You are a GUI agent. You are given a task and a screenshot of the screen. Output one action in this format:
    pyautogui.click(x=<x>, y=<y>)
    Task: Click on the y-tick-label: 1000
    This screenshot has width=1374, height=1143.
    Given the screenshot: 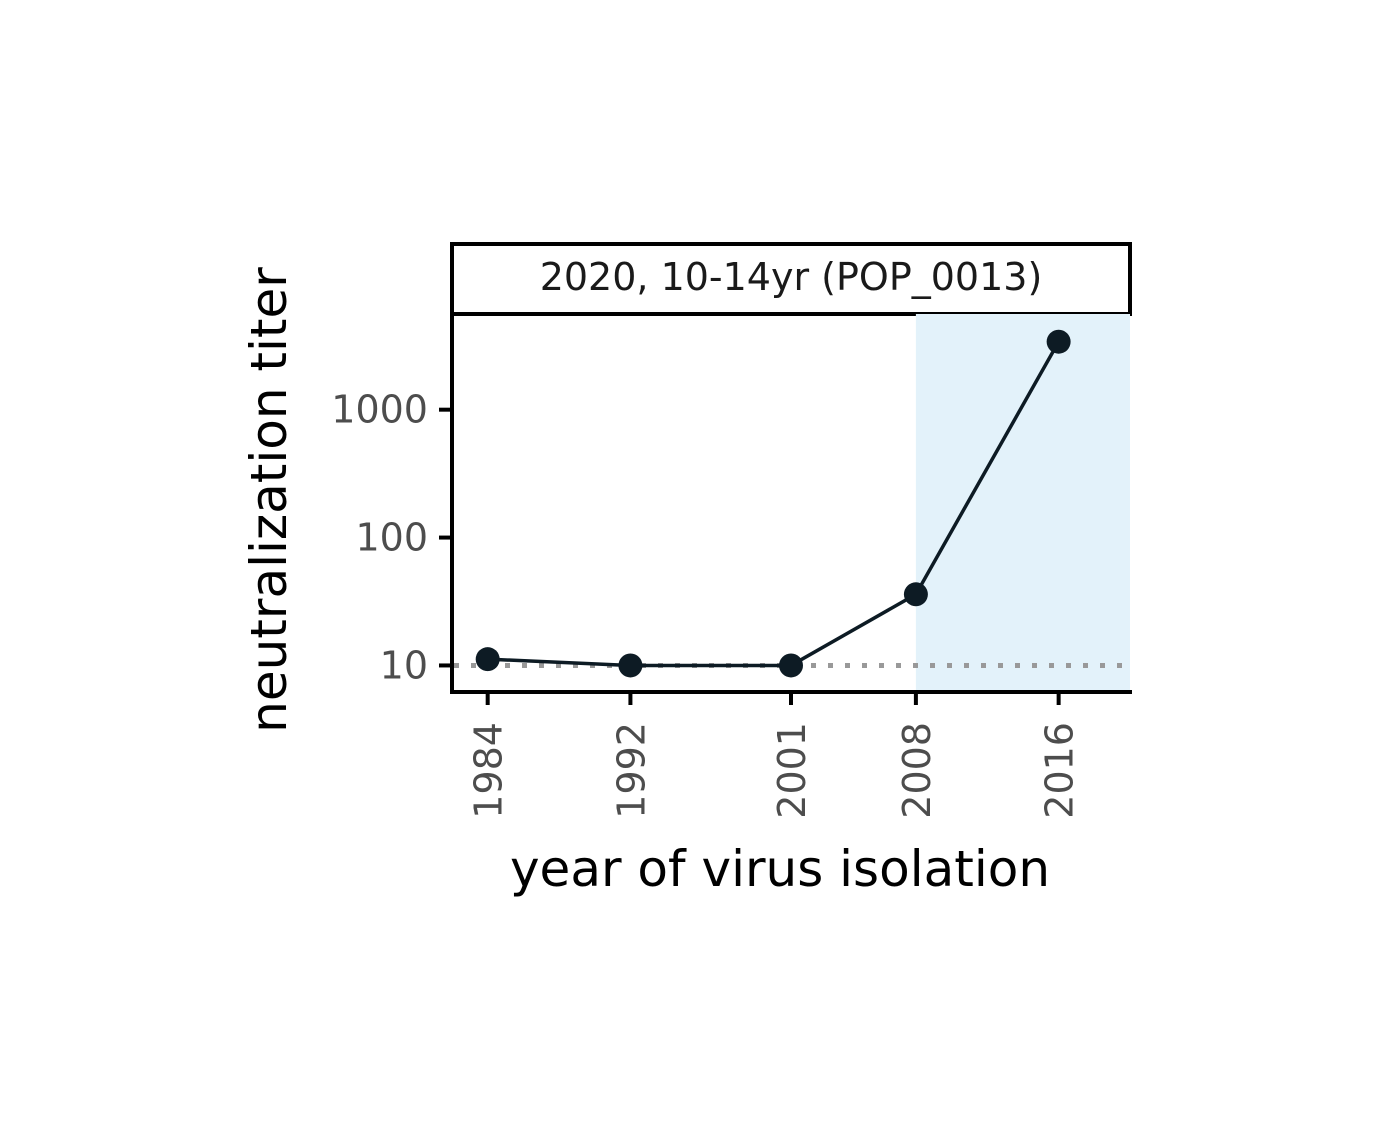 What is the action you would take?
    pyautogui.click(x=379, y=410)
    